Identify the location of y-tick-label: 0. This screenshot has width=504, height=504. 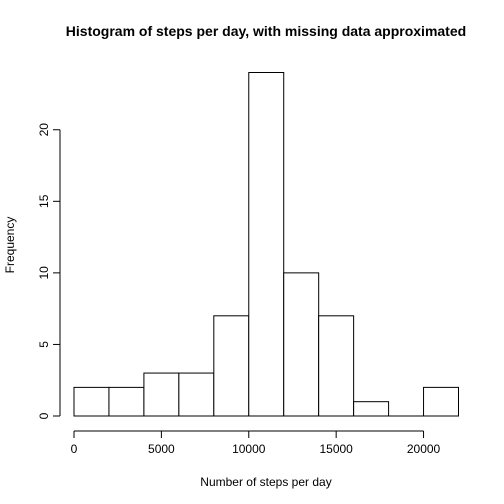
(44, 415).